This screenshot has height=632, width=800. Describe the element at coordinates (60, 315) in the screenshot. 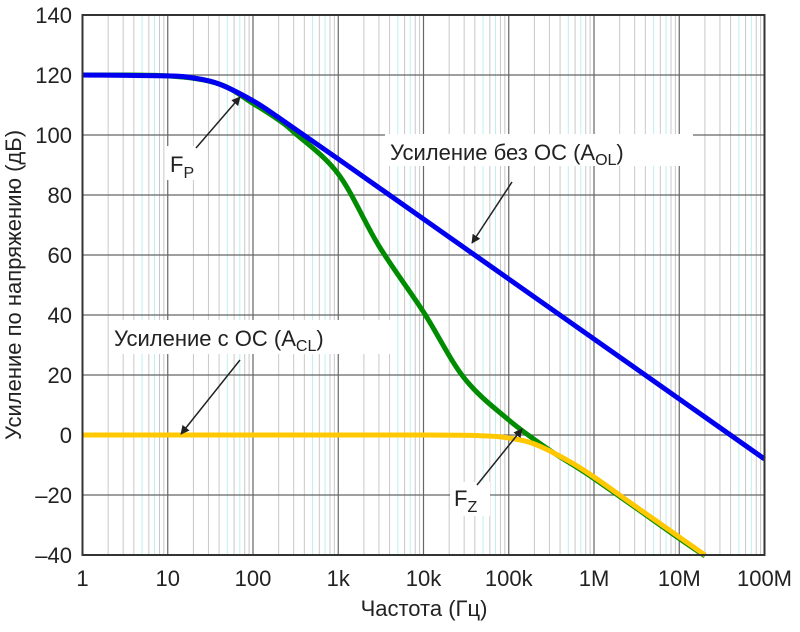

I see `y-tick-label: 40` at that location.